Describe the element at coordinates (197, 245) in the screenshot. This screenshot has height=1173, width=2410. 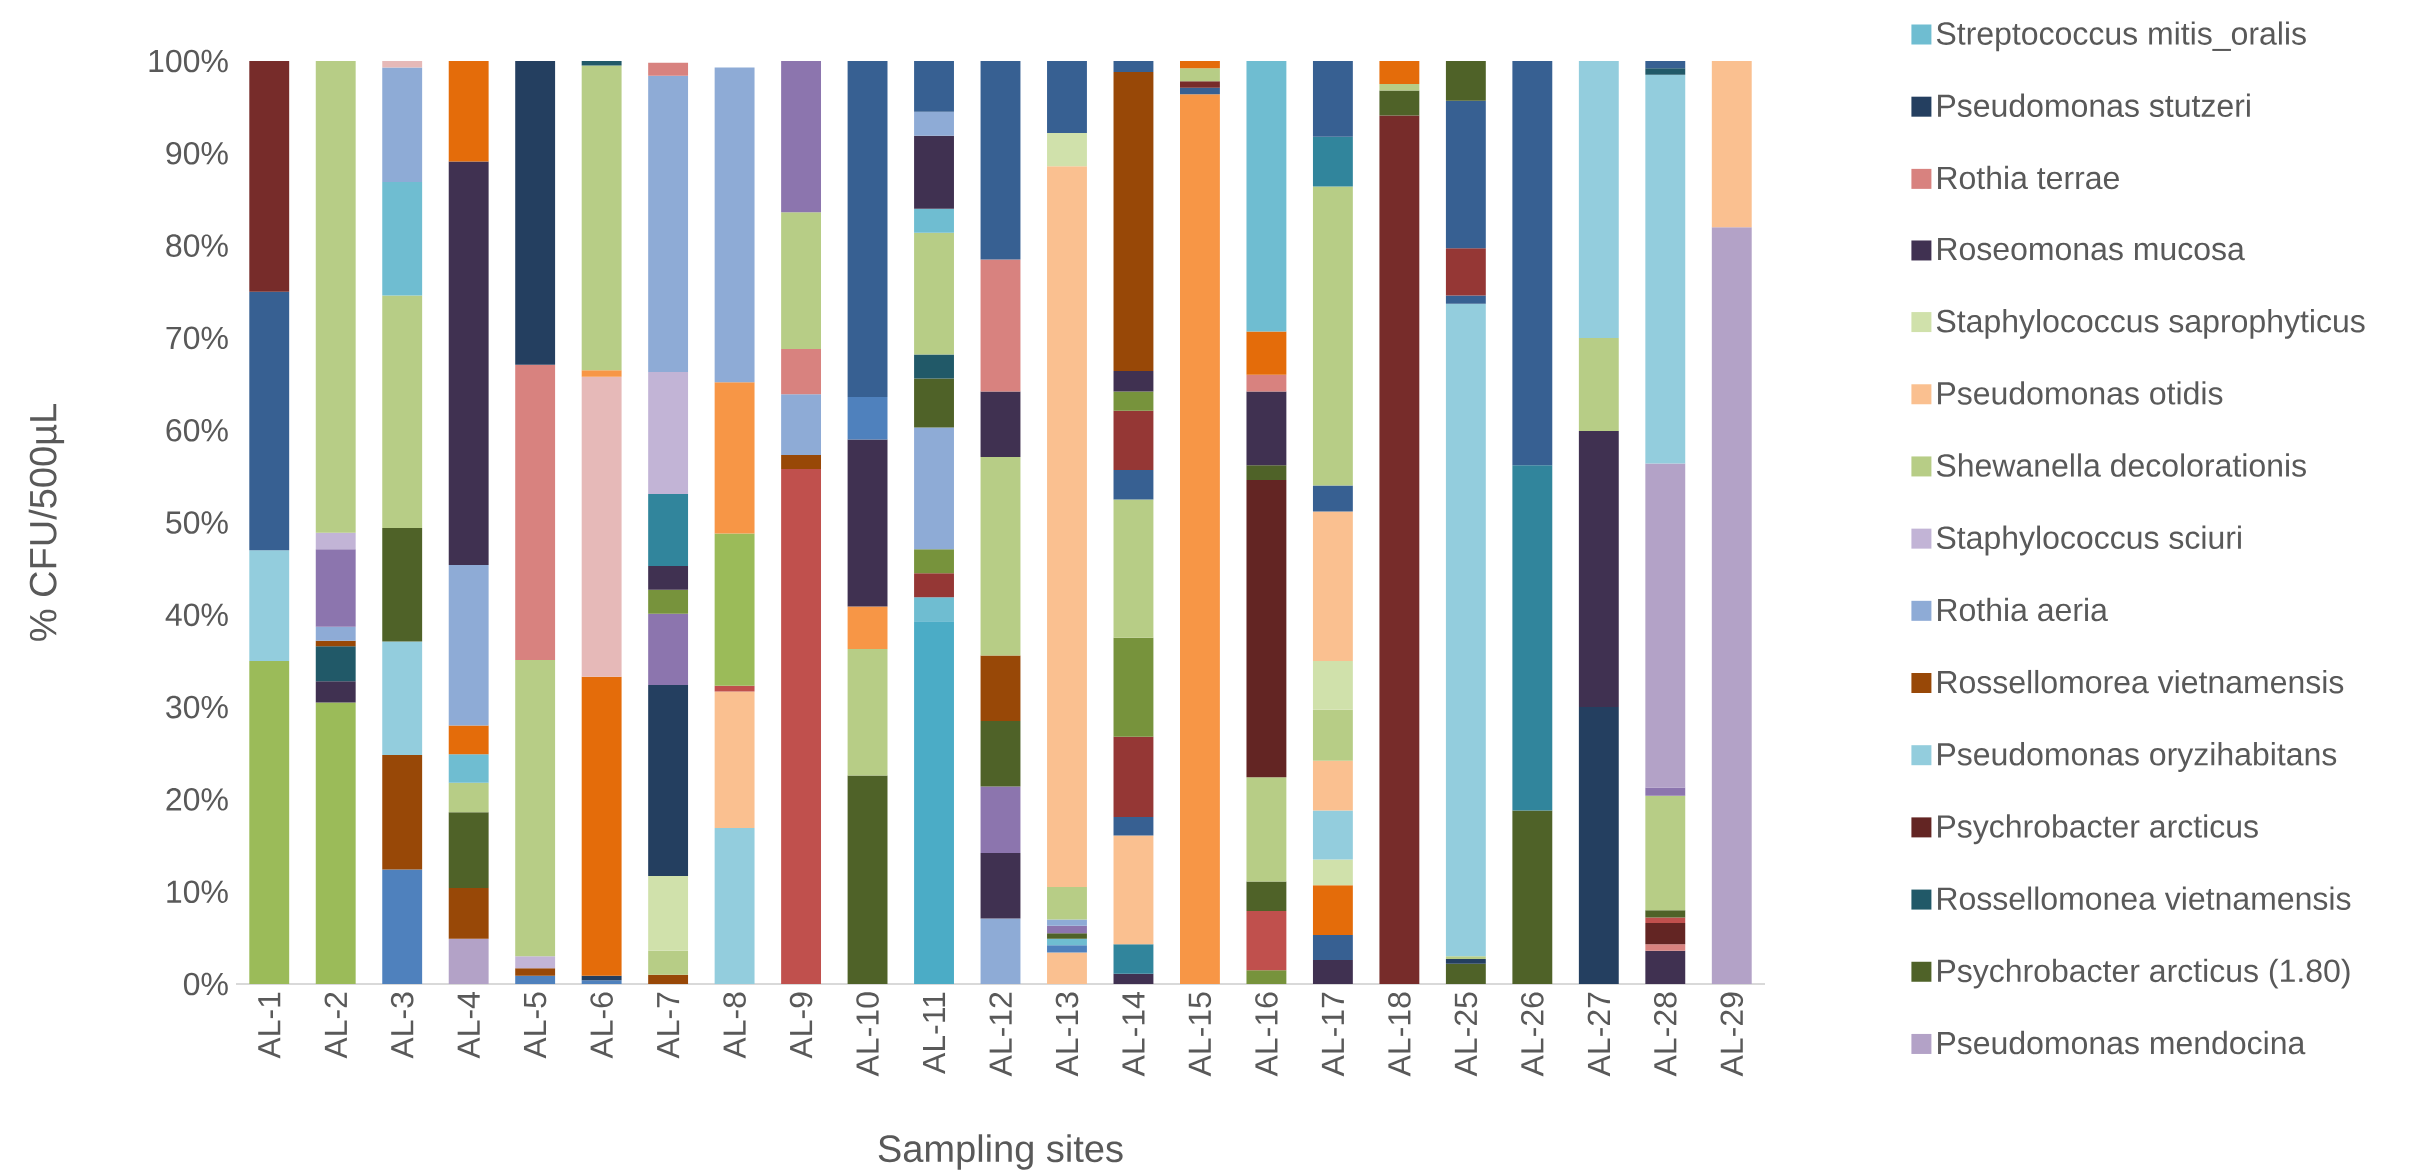
I see `y-tick-label: 80%` at that location.